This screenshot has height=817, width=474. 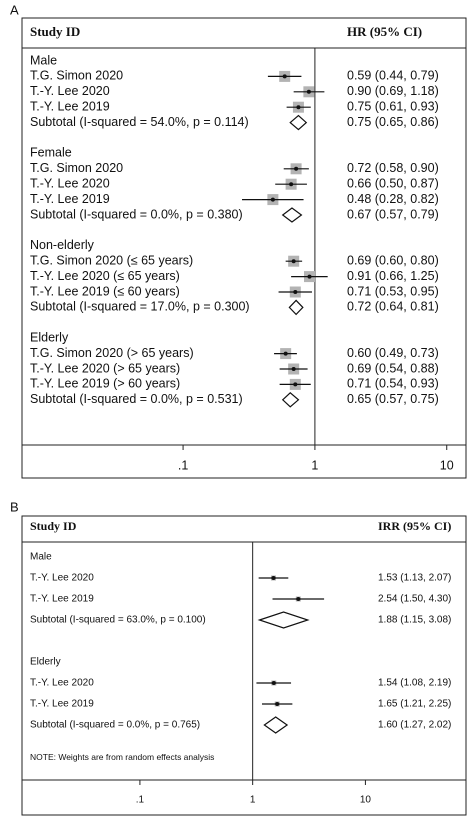 I want to click on study-label: T.-Y. Lee 2019 (≤ 60 years), so click(x=105, y=291).